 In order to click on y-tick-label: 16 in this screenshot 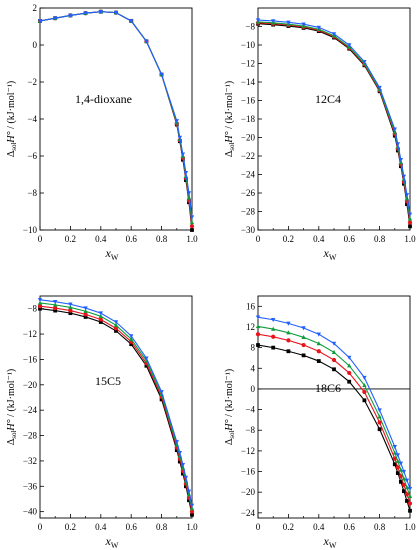, I will do `click(251, 306)`.